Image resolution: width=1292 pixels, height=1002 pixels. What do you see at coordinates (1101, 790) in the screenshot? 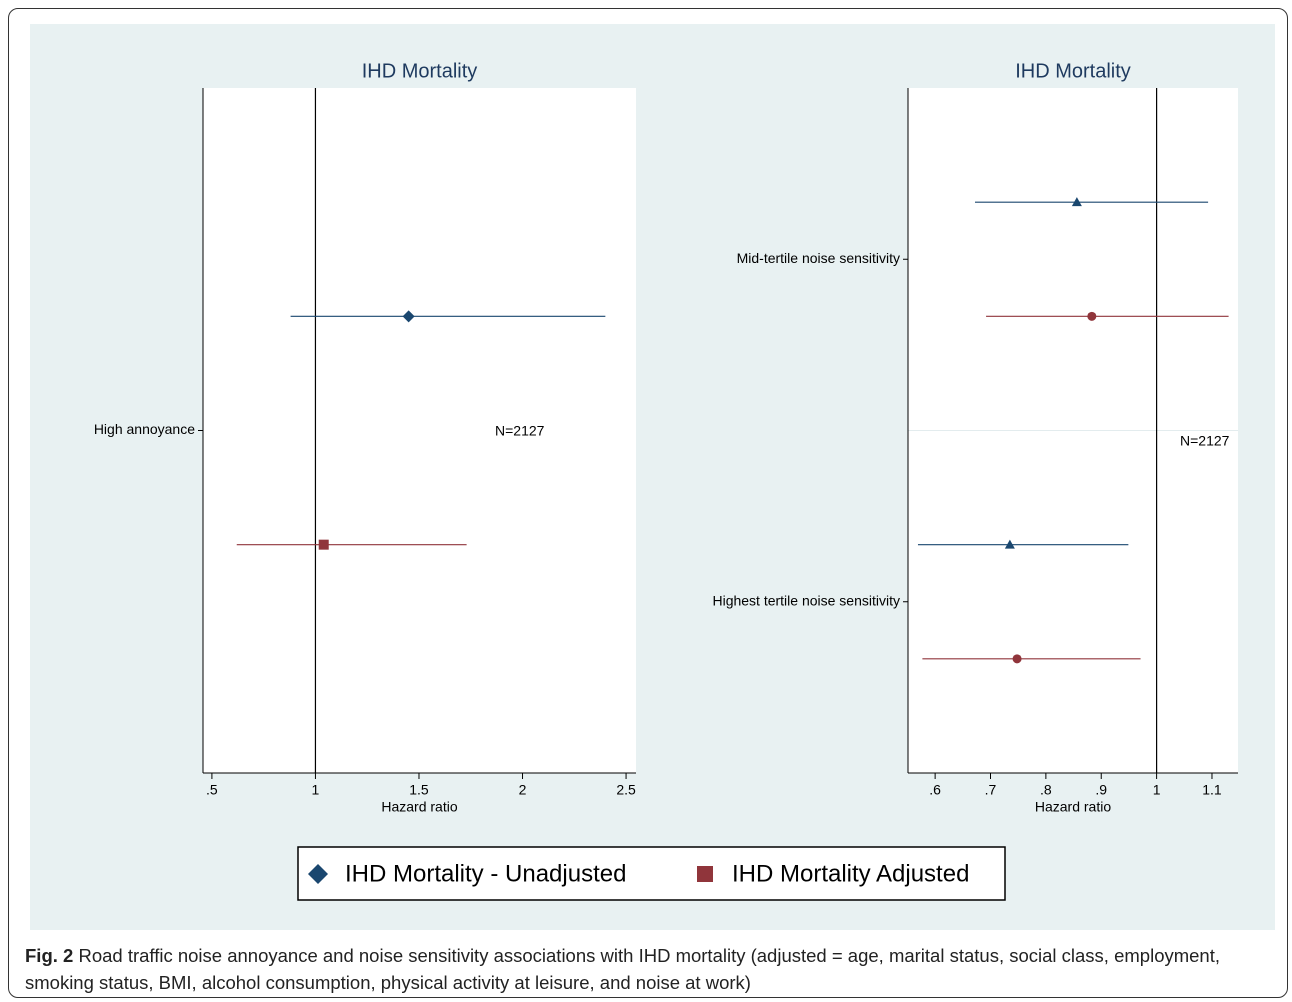
I see `x-tick-label: .9` at bounding box center [1101, 790].